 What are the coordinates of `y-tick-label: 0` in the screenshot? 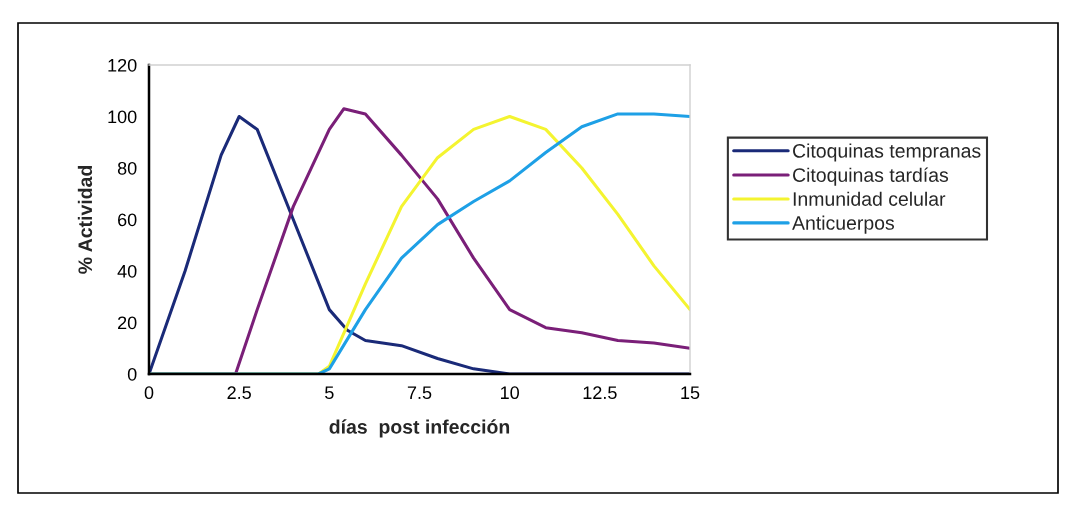 It's located at (132, 374).